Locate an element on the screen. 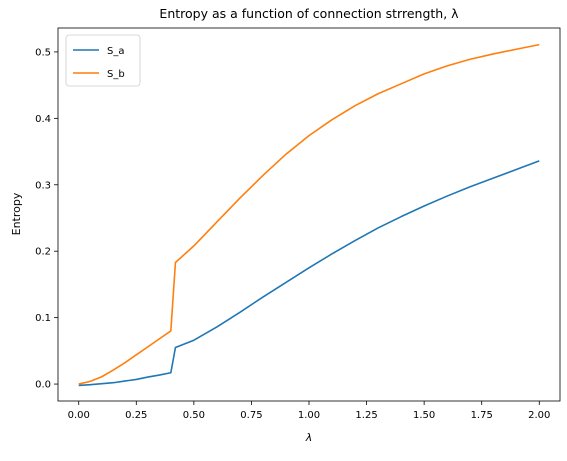 The image size is (567, 461). x-tick-label: 2.00 is located at coordinates (539, 415).